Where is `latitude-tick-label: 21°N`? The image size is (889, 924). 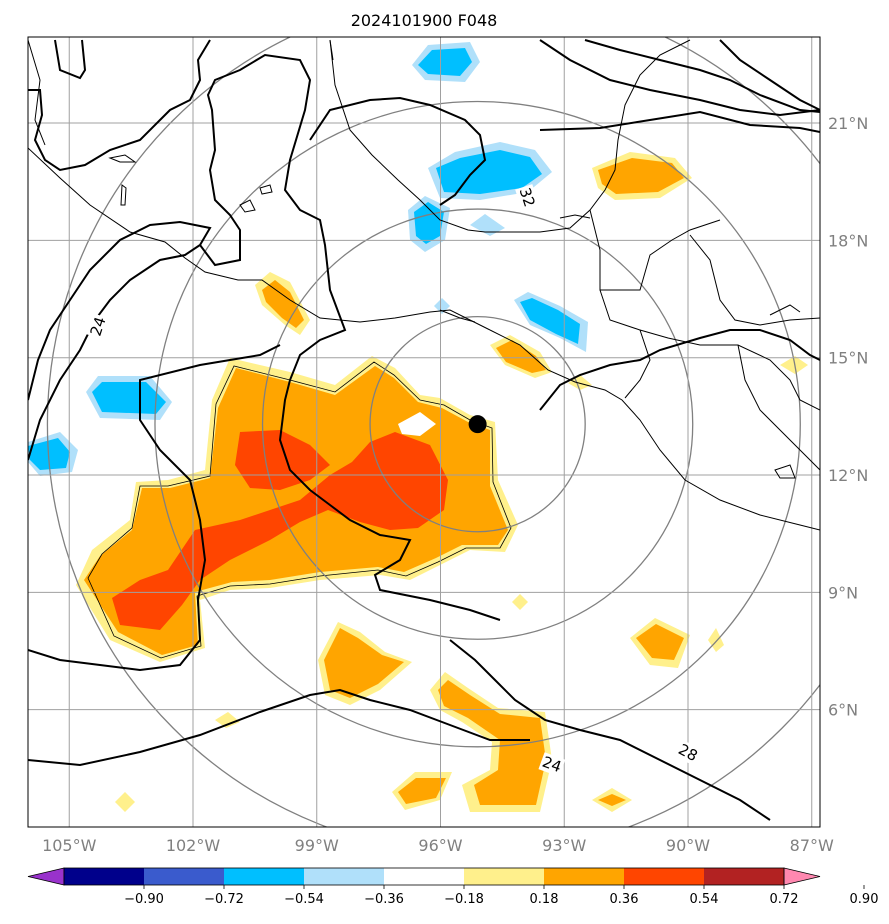 latitude-tick-label: 21°N is located at coordinates (848, 123).